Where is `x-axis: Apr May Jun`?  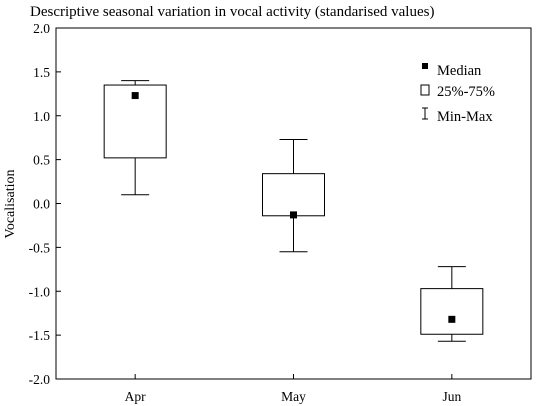
x-axis: Apr May Jun is located at coordinates (293, 389).